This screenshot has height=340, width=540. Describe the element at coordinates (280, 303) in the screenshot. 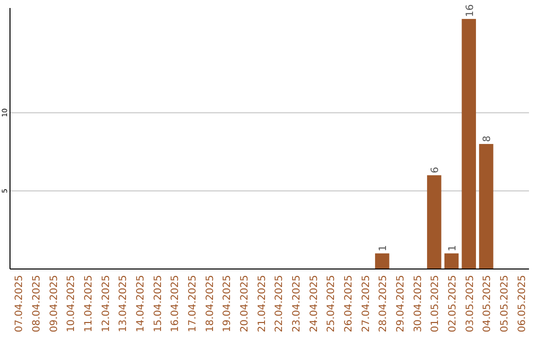

I see `x-tick-label: 22.04.2025` at that location.